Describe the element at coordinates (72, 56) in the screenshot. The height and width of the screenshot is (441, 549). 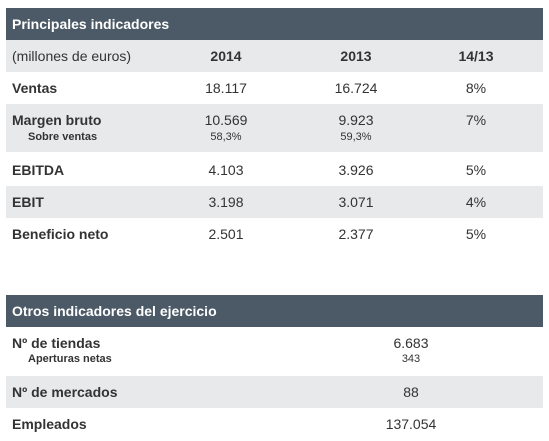
I see `unit-label: (millones de euros)` at that location.